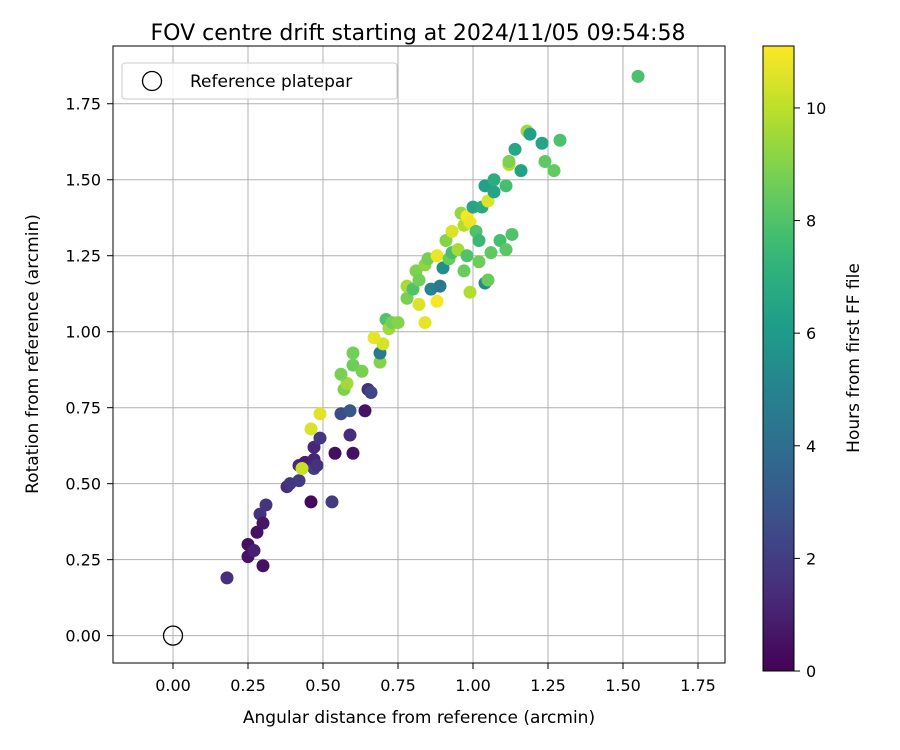 This screenshot has height=750, width=900. What do you see at coordinates (811, 221) in the screenshot?
I see `colorbar-tick-label: 8` at bounding box center [811, 221].